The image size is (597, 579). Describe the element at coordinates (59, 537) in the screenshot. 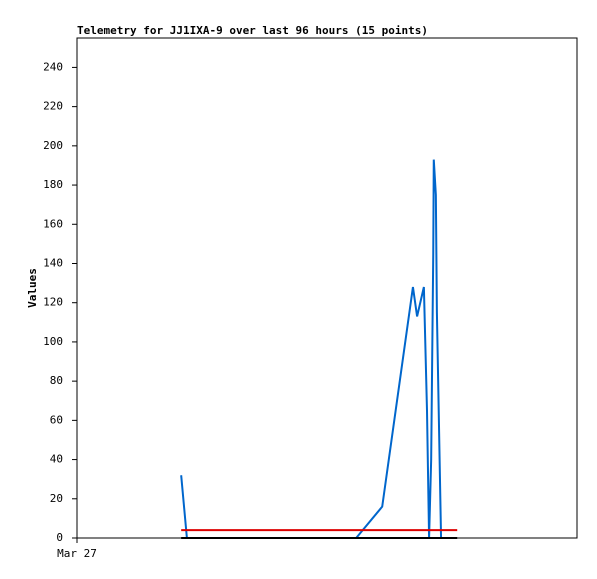

I see `y-tick-label: 0` at that location.